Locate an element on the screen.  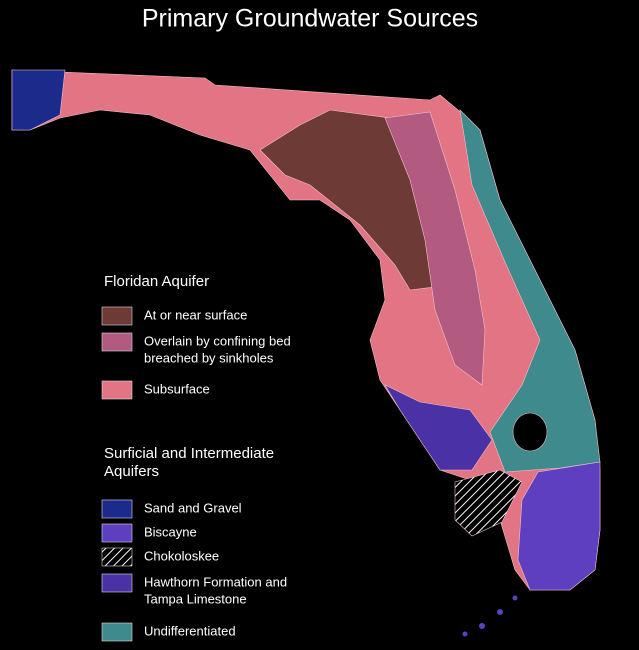
sand-gravel-region is located at coordinates (38, 100).